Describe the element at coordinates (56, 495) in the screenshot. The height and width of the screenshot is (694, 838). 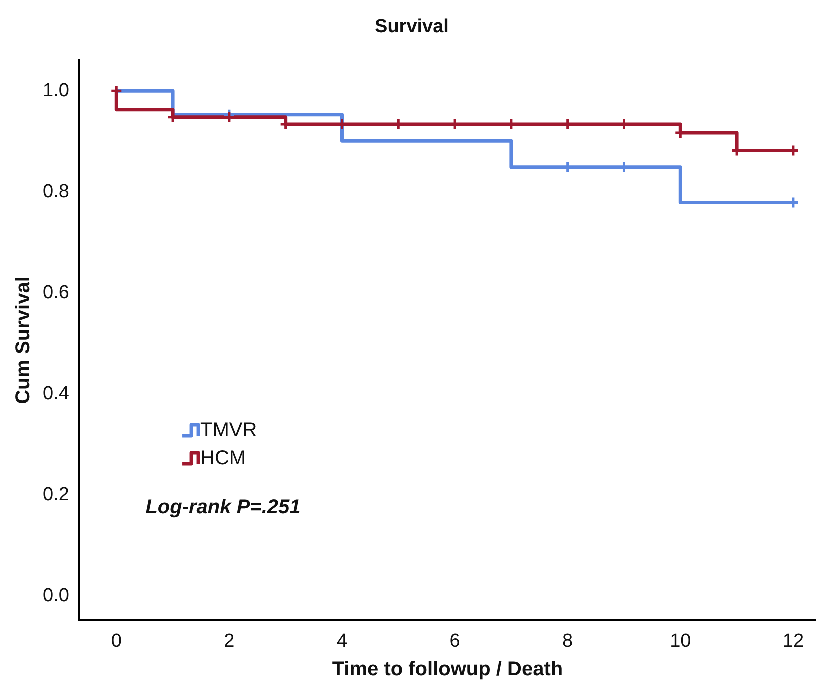
I see `y-tick-label: 0.2` at that location.